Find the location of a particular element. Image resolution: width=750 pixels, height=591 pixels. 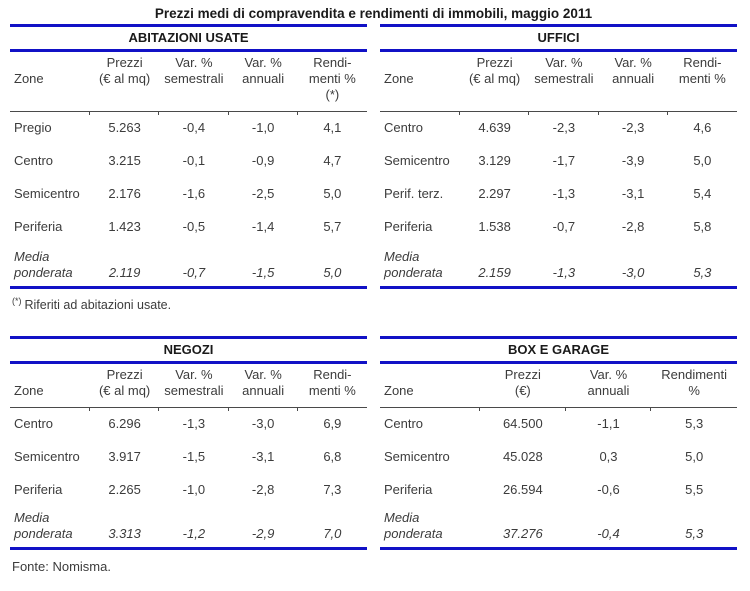

table-row: Periferia 2.265 -1,0 -2,8 7,3 is located at coordinates (188, 489).